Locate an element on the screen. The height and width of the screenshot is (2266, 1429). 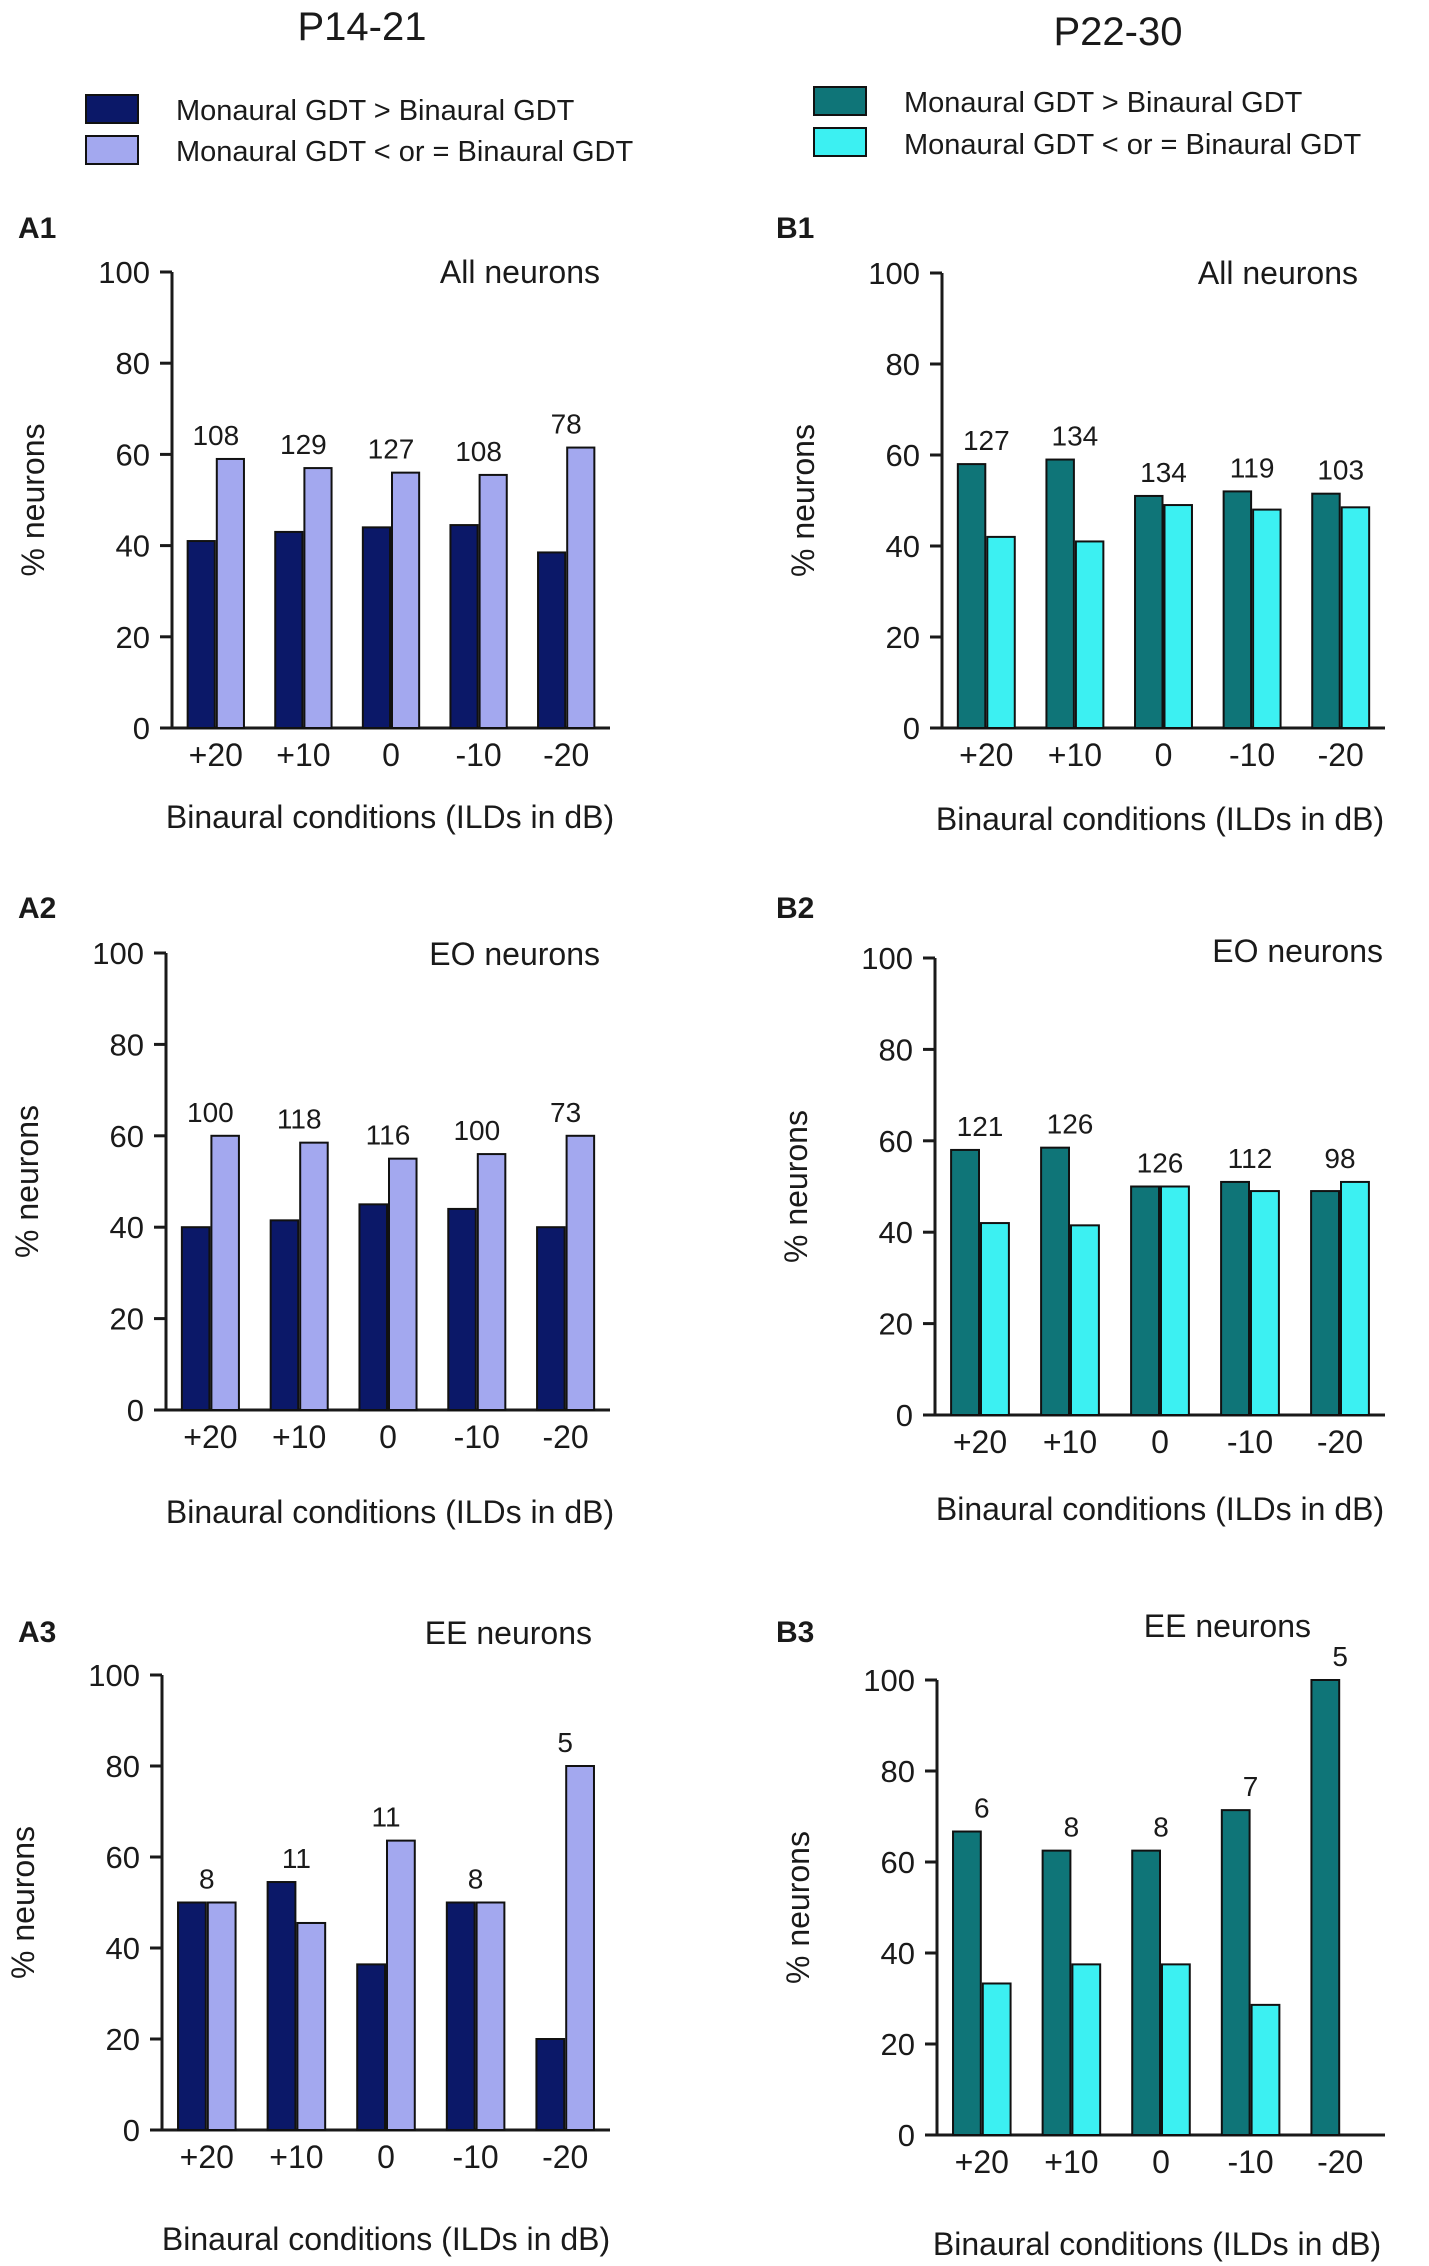
chart-title: EE neurons is located at coordinates (1227, 1626).